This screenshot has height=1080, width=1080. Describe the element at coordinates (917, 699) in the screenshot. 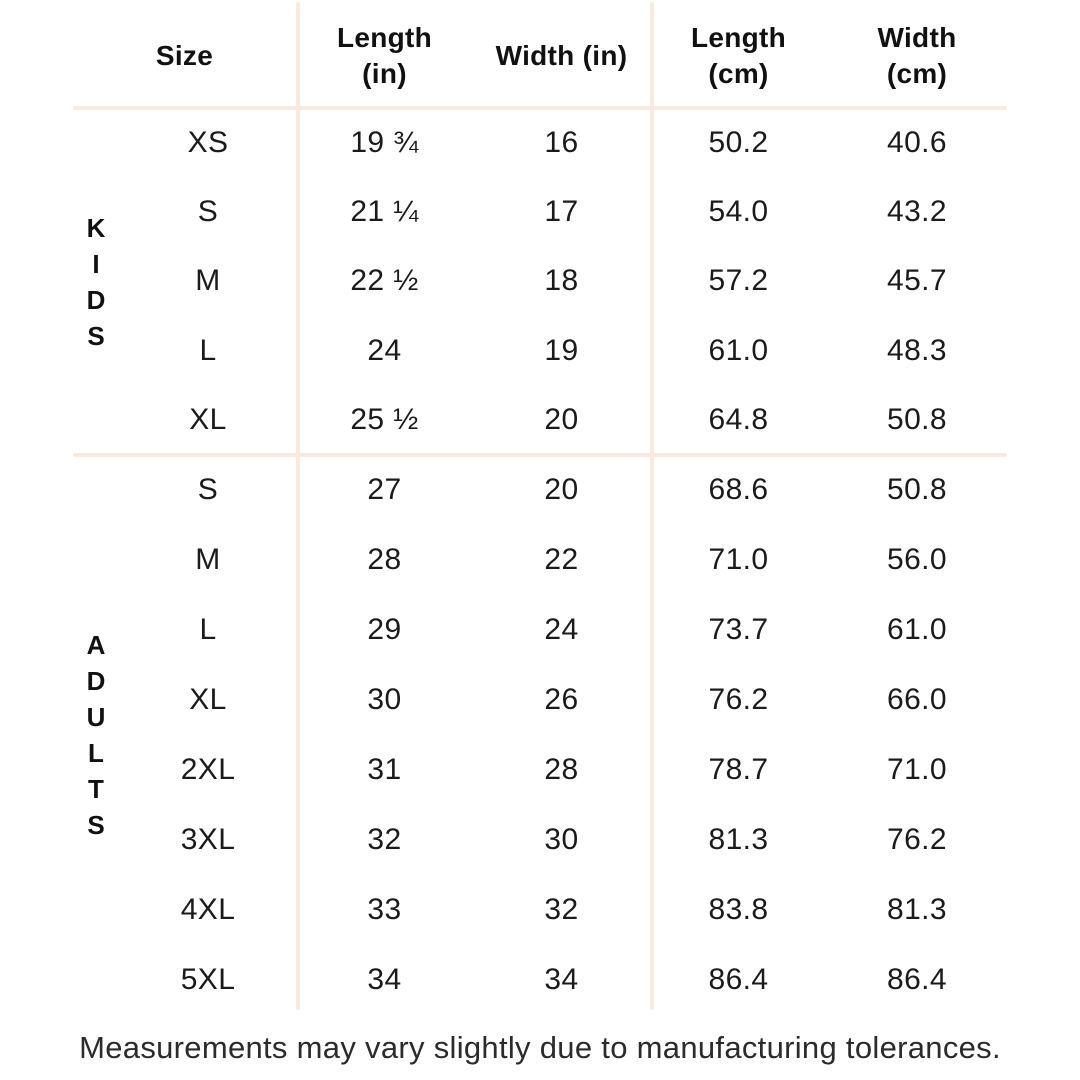

I see `width-cm-cell: 66.0` at that location.